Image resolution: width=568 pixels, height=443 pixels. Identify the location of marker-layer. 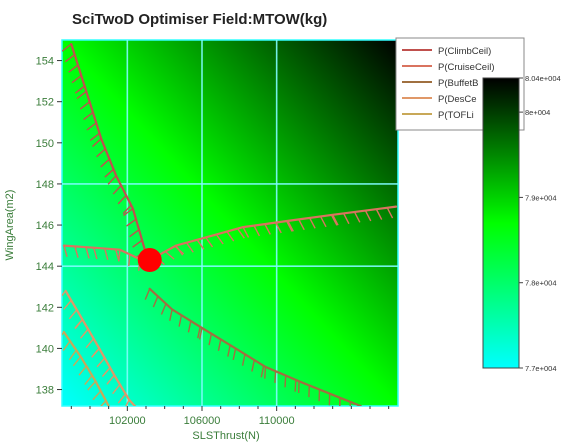
(149, 260).